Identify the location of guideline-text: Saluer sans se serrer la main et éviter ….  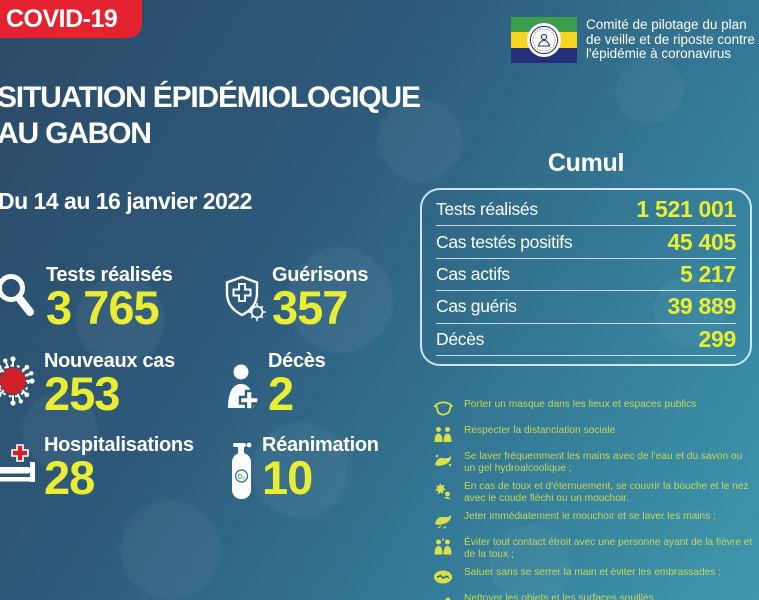
(593, 572).